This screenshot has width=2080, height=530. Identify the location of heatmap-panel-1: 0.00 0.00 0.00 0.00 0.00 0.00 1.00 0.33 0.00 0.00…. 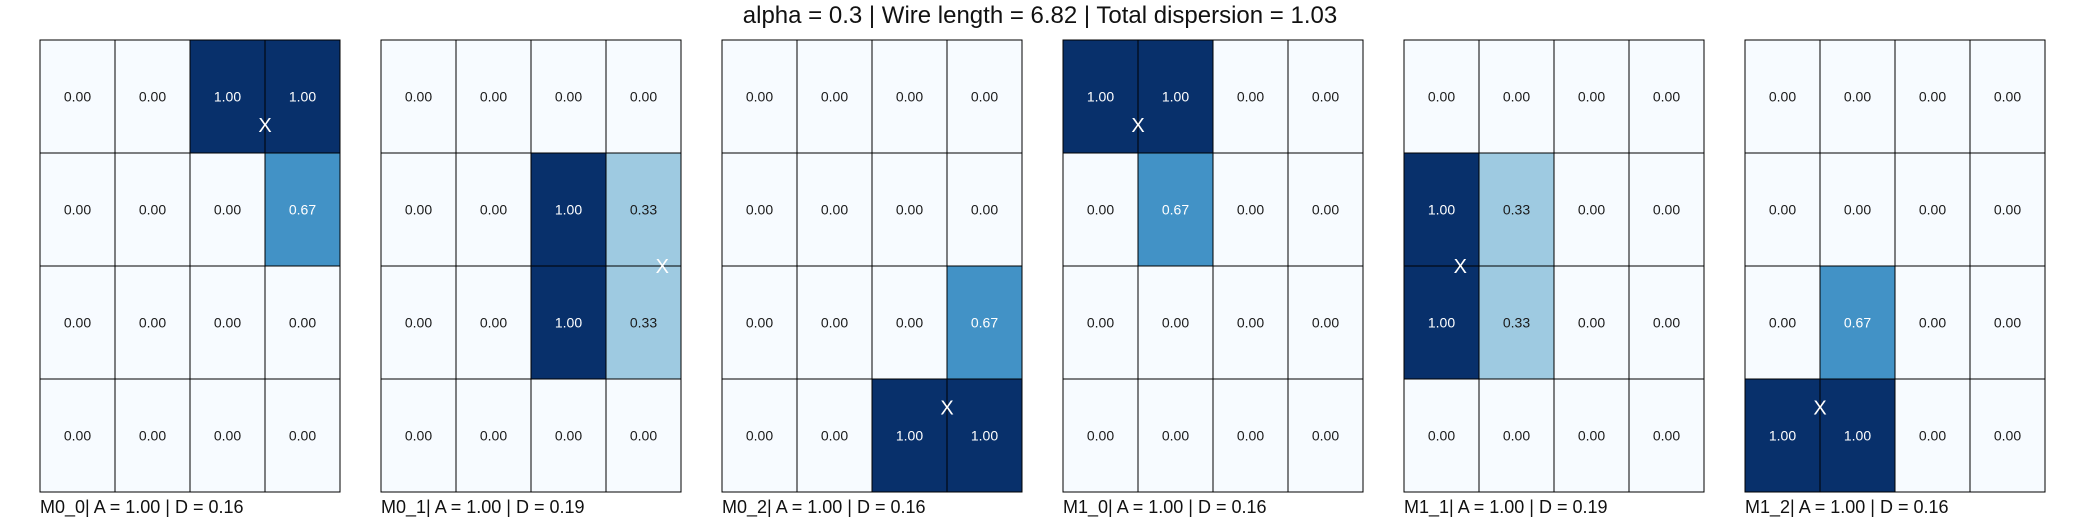
(531, 278).